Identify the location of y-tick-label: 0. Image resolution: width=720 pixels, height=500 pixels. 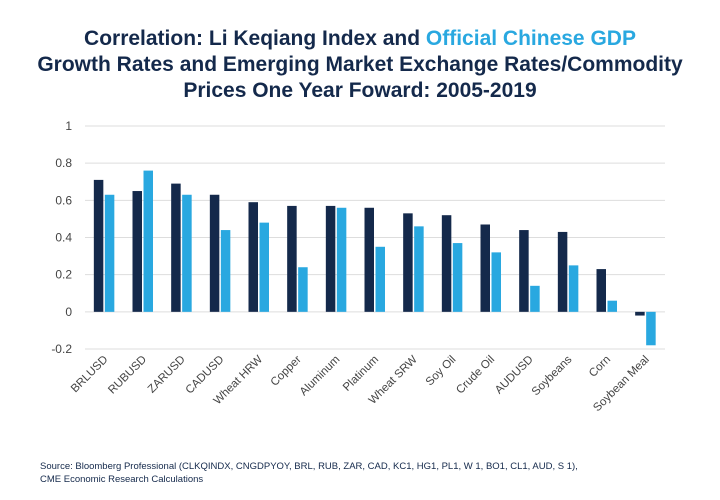
(68, 312).